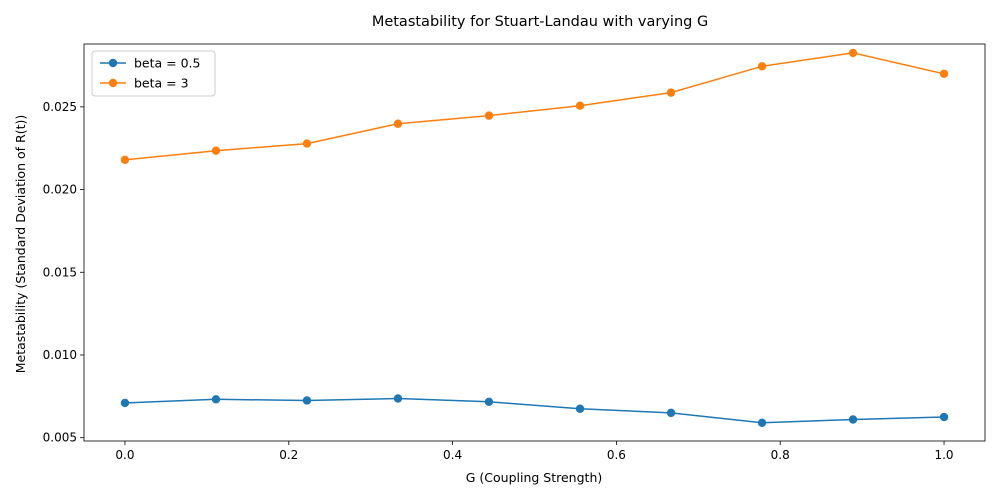 The width and height of the screenshot is (1000, 500). What do you see at coordinates (161, 83) in the screenshot?
I see `legend-label-2: beta = 3` at bounding box center [161, 83].